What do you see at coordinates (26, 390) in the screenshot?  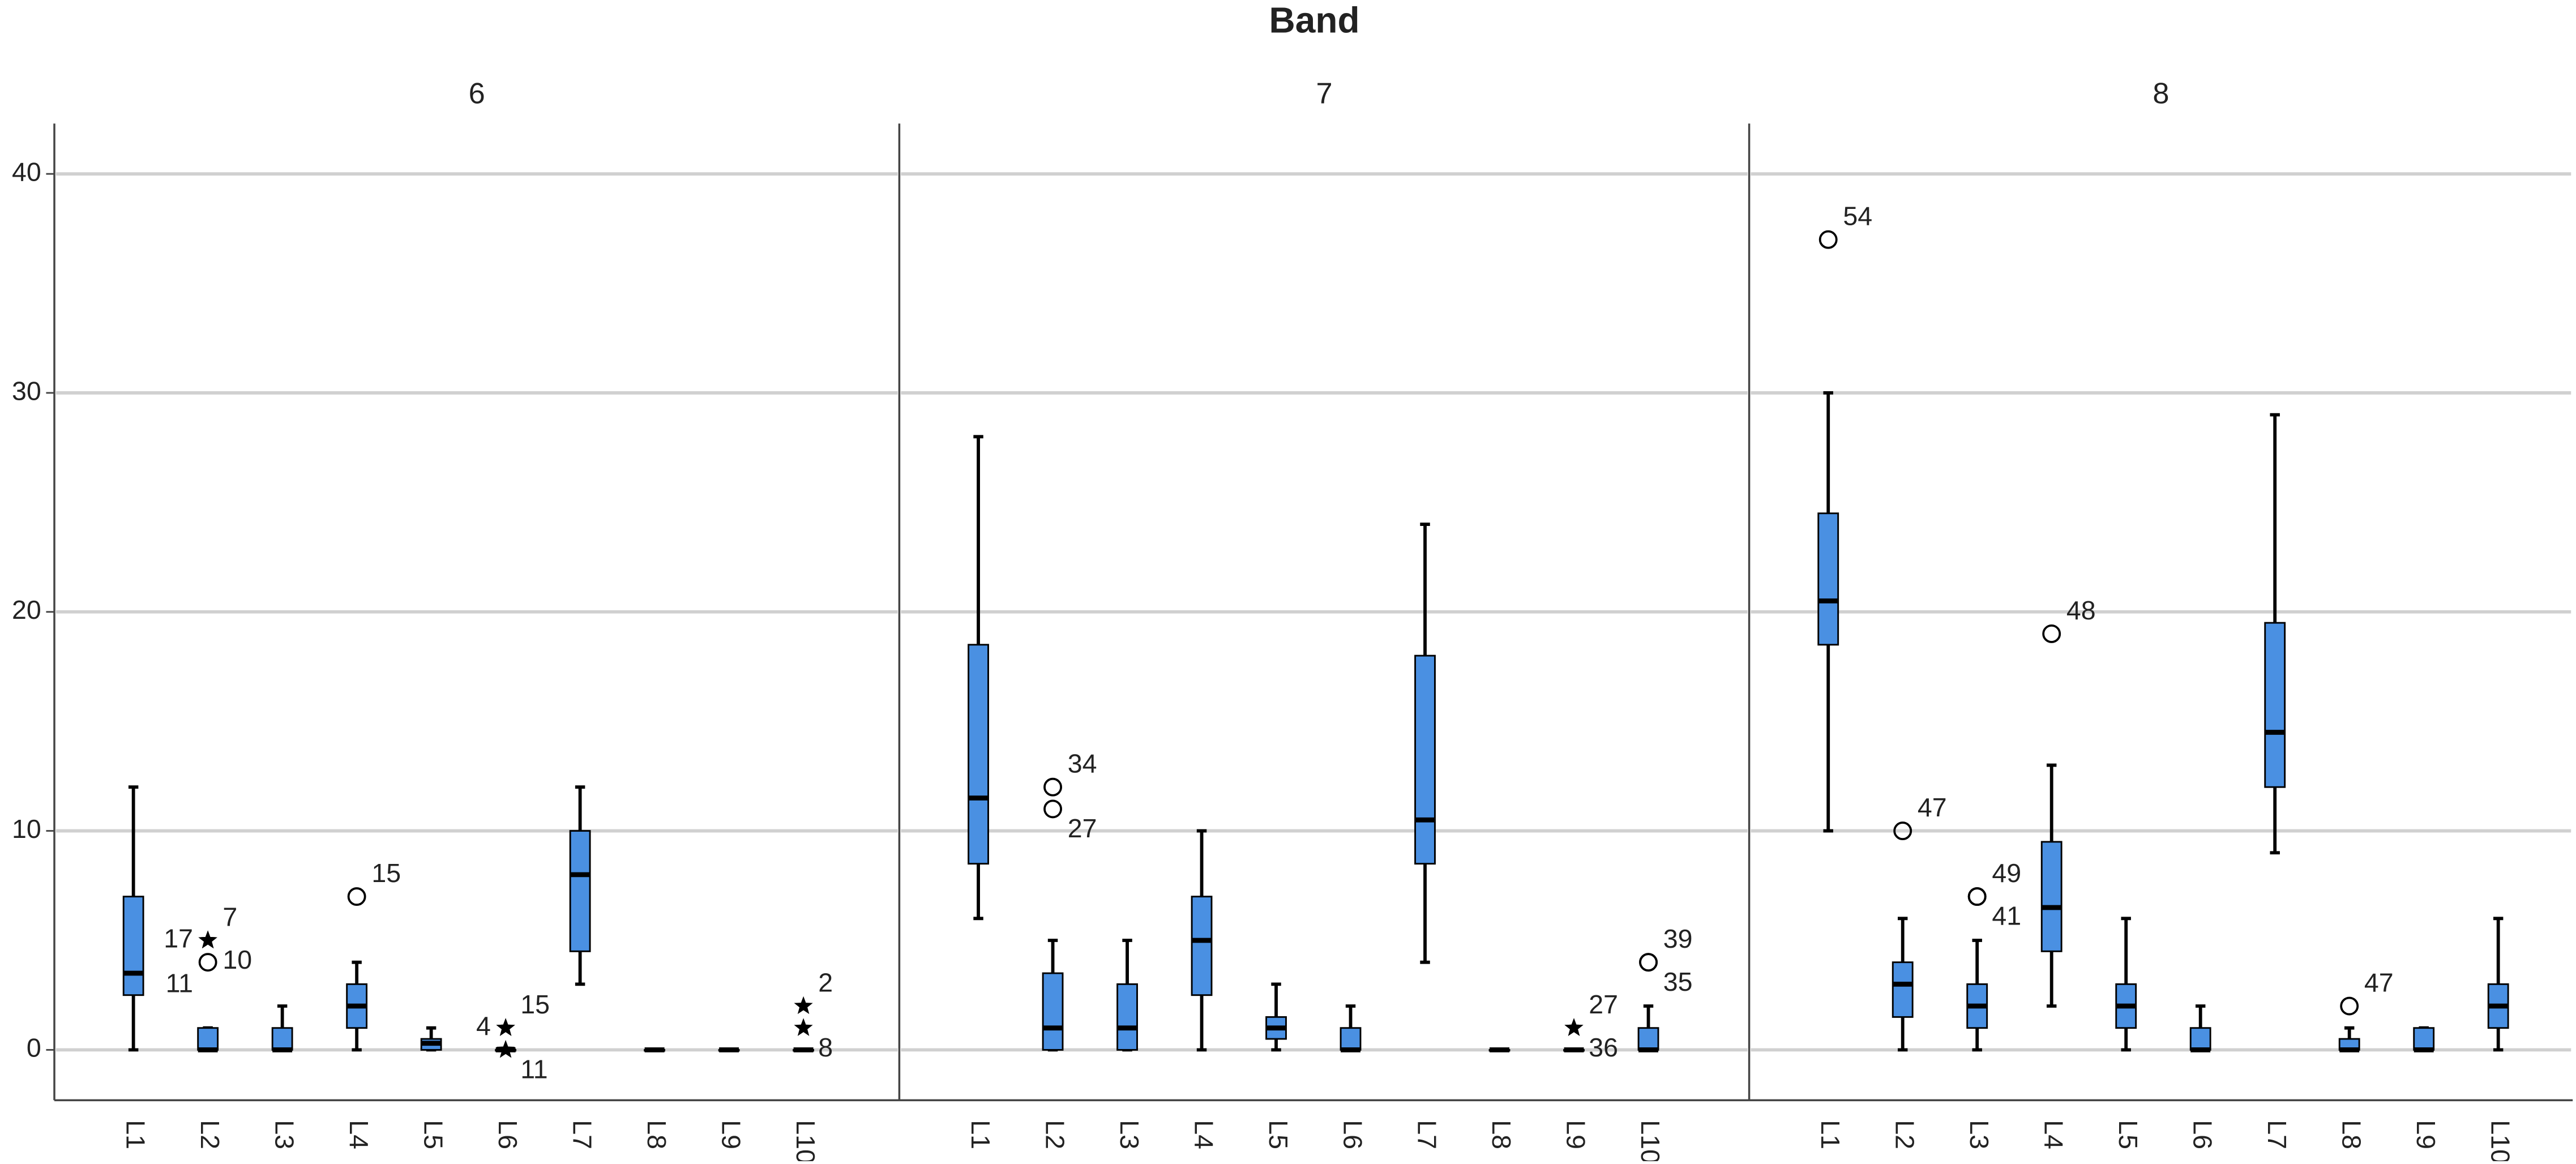 I see `y-tick-label: 30` at bounding box center [26, 390].